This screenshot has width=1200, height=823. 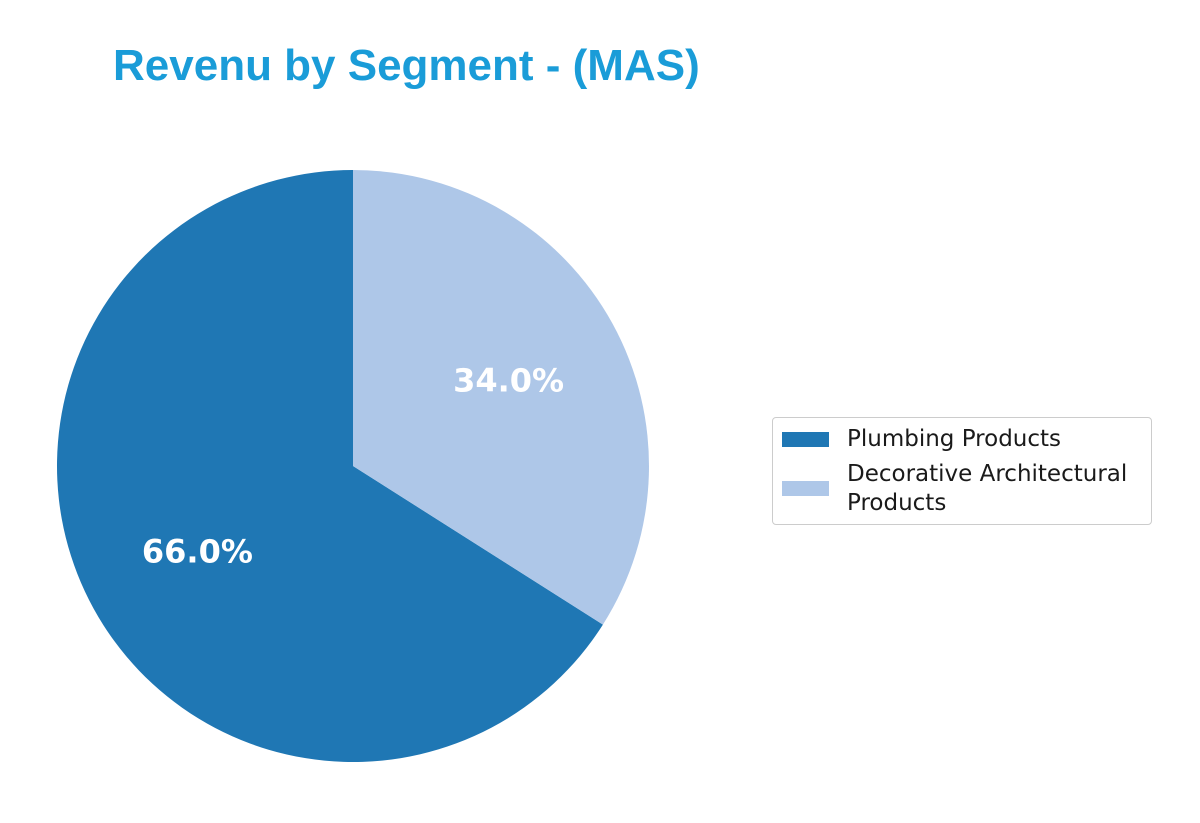 I want to click on chart-title: Revenu by Segment - (MAS), so click(x=406, y=65).